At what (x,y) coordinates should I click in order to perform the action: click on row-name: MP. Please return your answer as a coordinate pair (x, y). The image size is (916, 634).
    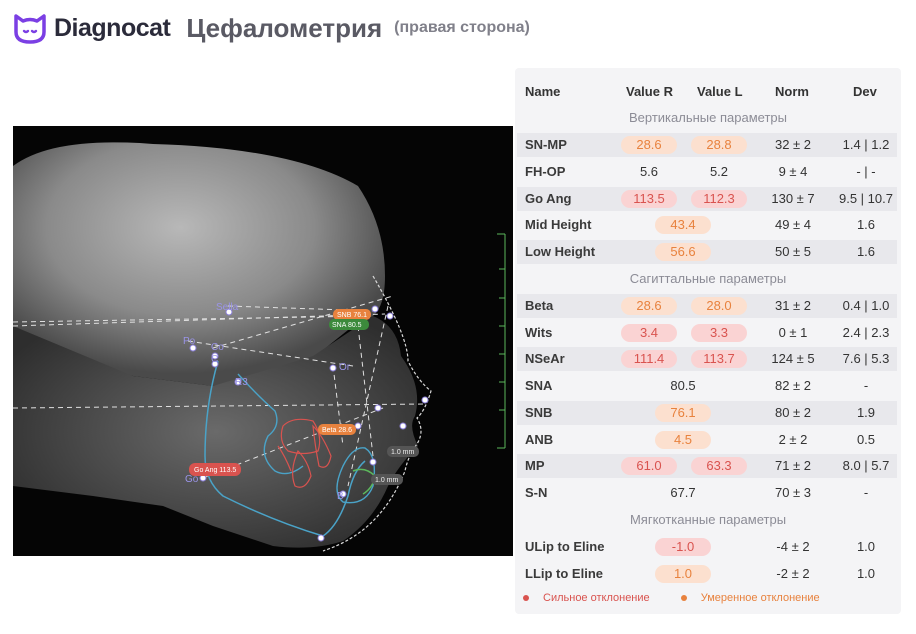
    Looking at the image, I should click on (535, 465).